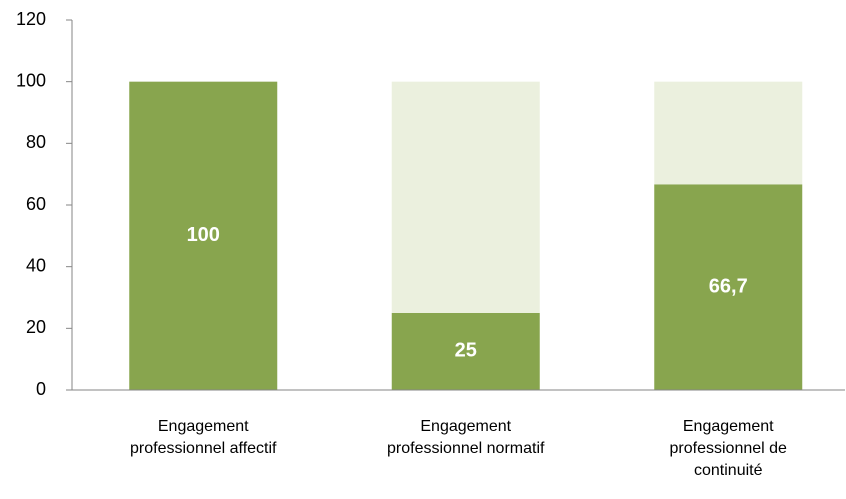 The image size is (846, 499). I want to click on value-label: 66,7, so click(728, 286).